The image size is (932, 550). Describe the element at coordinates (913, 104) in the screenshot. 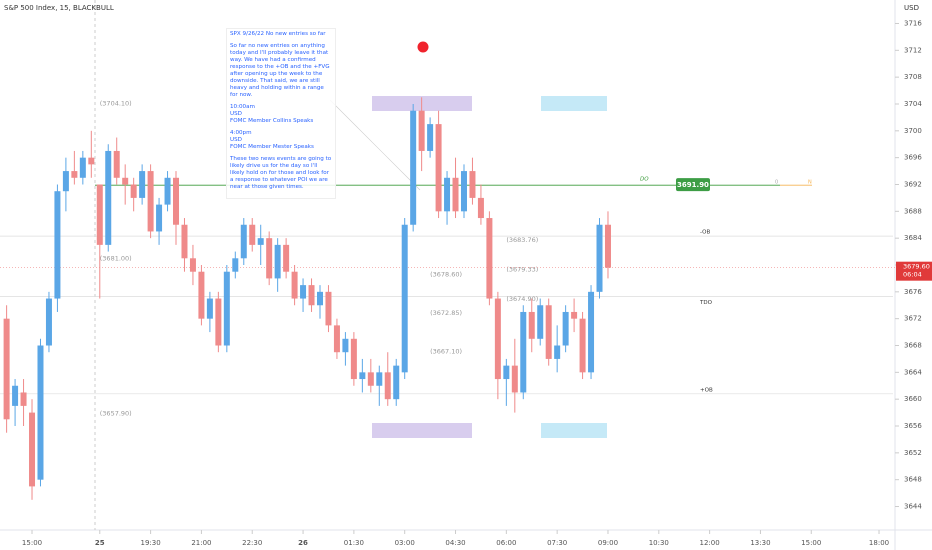

I see `y-tick-label: 3704` at that location.